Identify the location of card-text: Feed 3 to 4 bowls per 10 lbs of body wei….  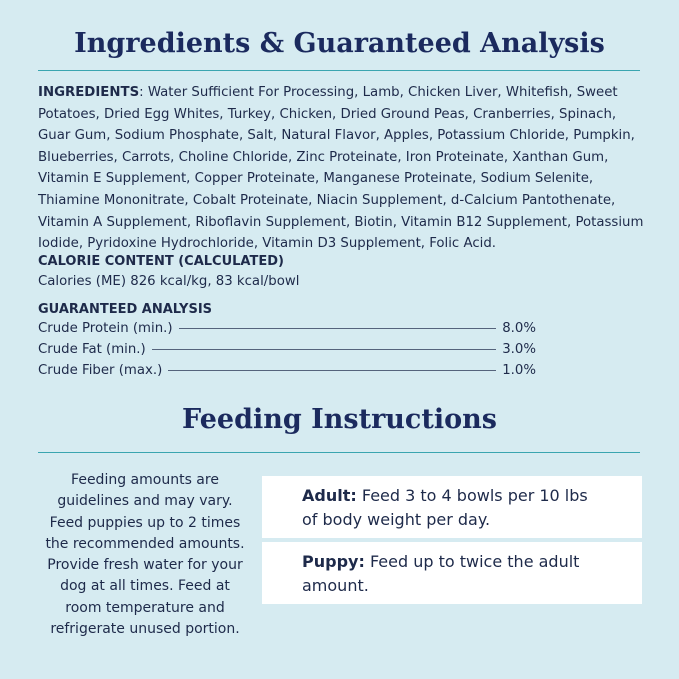
(445, 507).